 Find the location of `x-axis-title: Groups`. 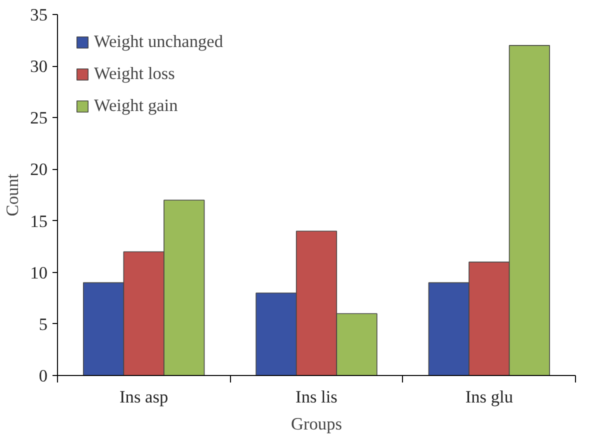

x-axis-title: Groups is located at coordinates (316, 424).